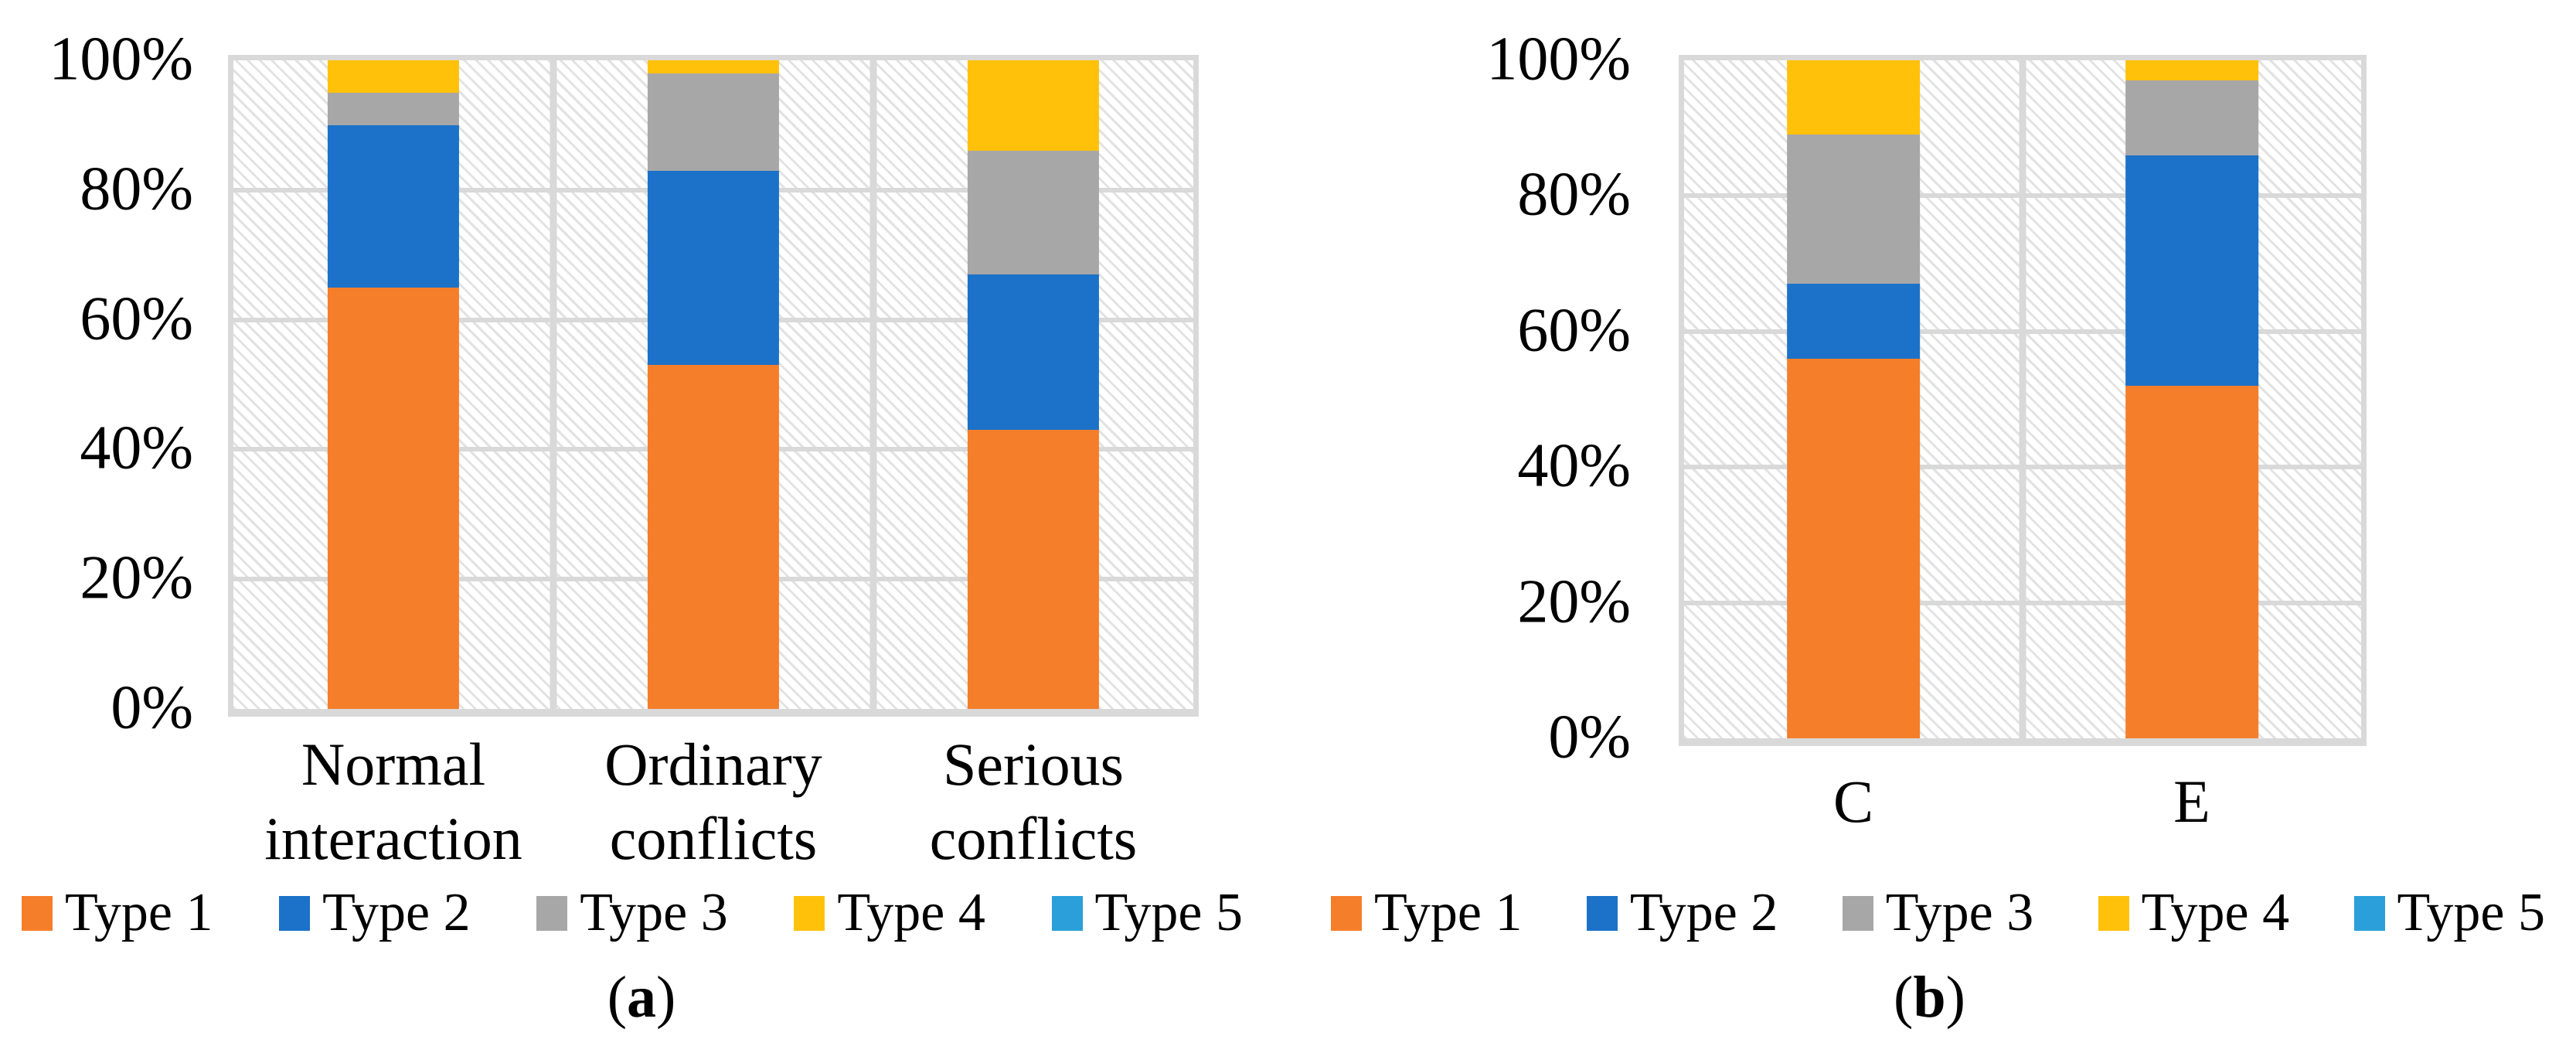 The height and width of the screenshot is (1063, 2576). Describe the element at coordinates (713, 801) in the screenshot. I see `x-axis-category-label: Ordinary conflicts` at that location.